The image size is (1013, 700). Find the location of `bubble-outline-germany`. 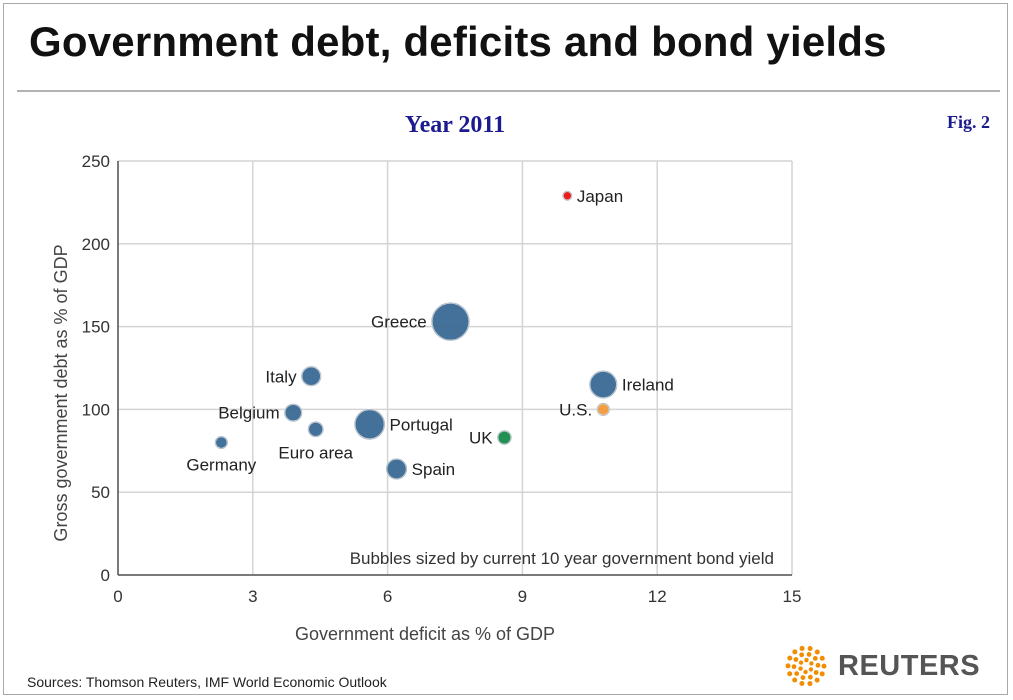

bubble-outline-germany is located at coordinates (221, 442).